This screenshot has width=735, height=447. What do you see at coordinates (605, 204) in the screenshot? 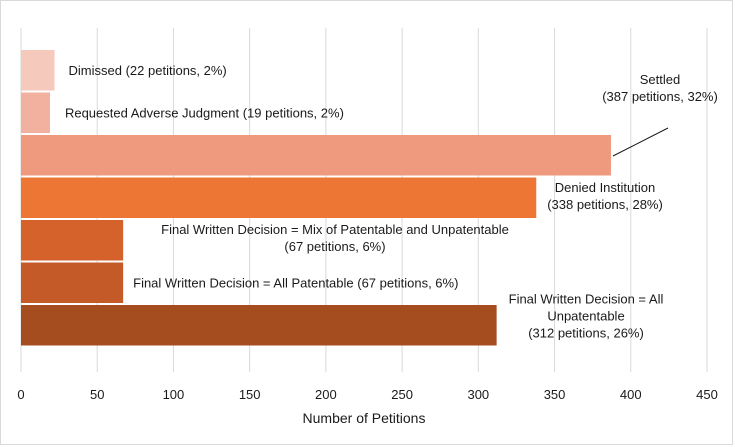
I see `data-label: (338 petitions, 28%)` at bounding box center [605, 204].